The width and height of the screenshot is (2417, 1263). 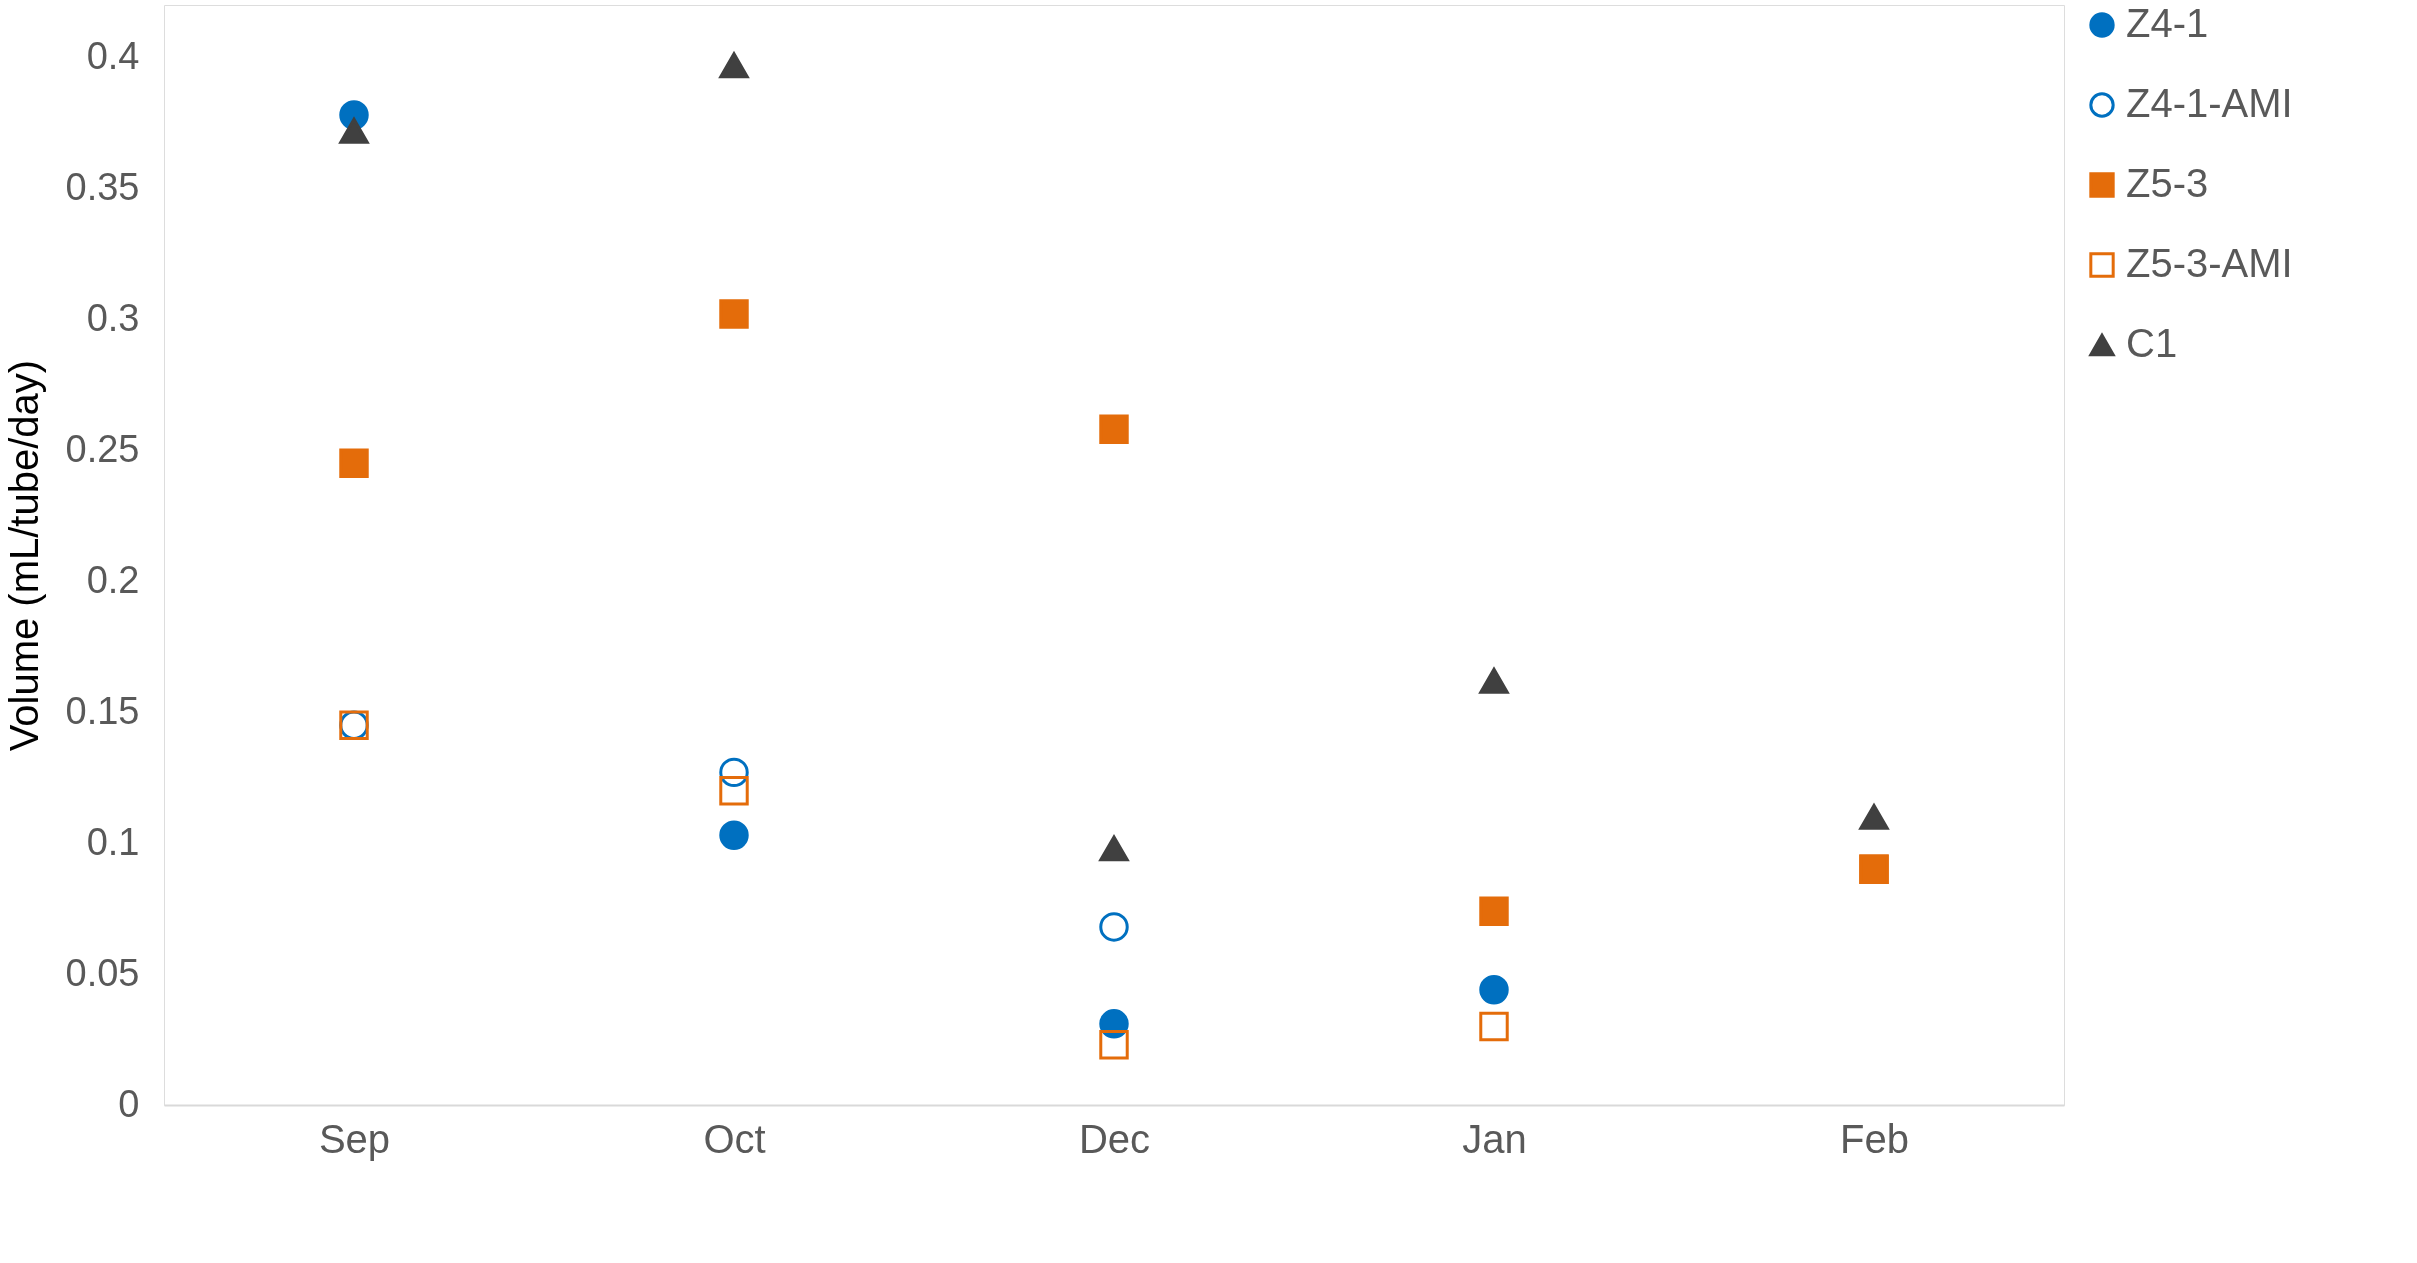 What do you see at coordinates (2167, 23) in the screenshot?
I see `legend-label: Z4-1` at bounding box center [2167, 23].